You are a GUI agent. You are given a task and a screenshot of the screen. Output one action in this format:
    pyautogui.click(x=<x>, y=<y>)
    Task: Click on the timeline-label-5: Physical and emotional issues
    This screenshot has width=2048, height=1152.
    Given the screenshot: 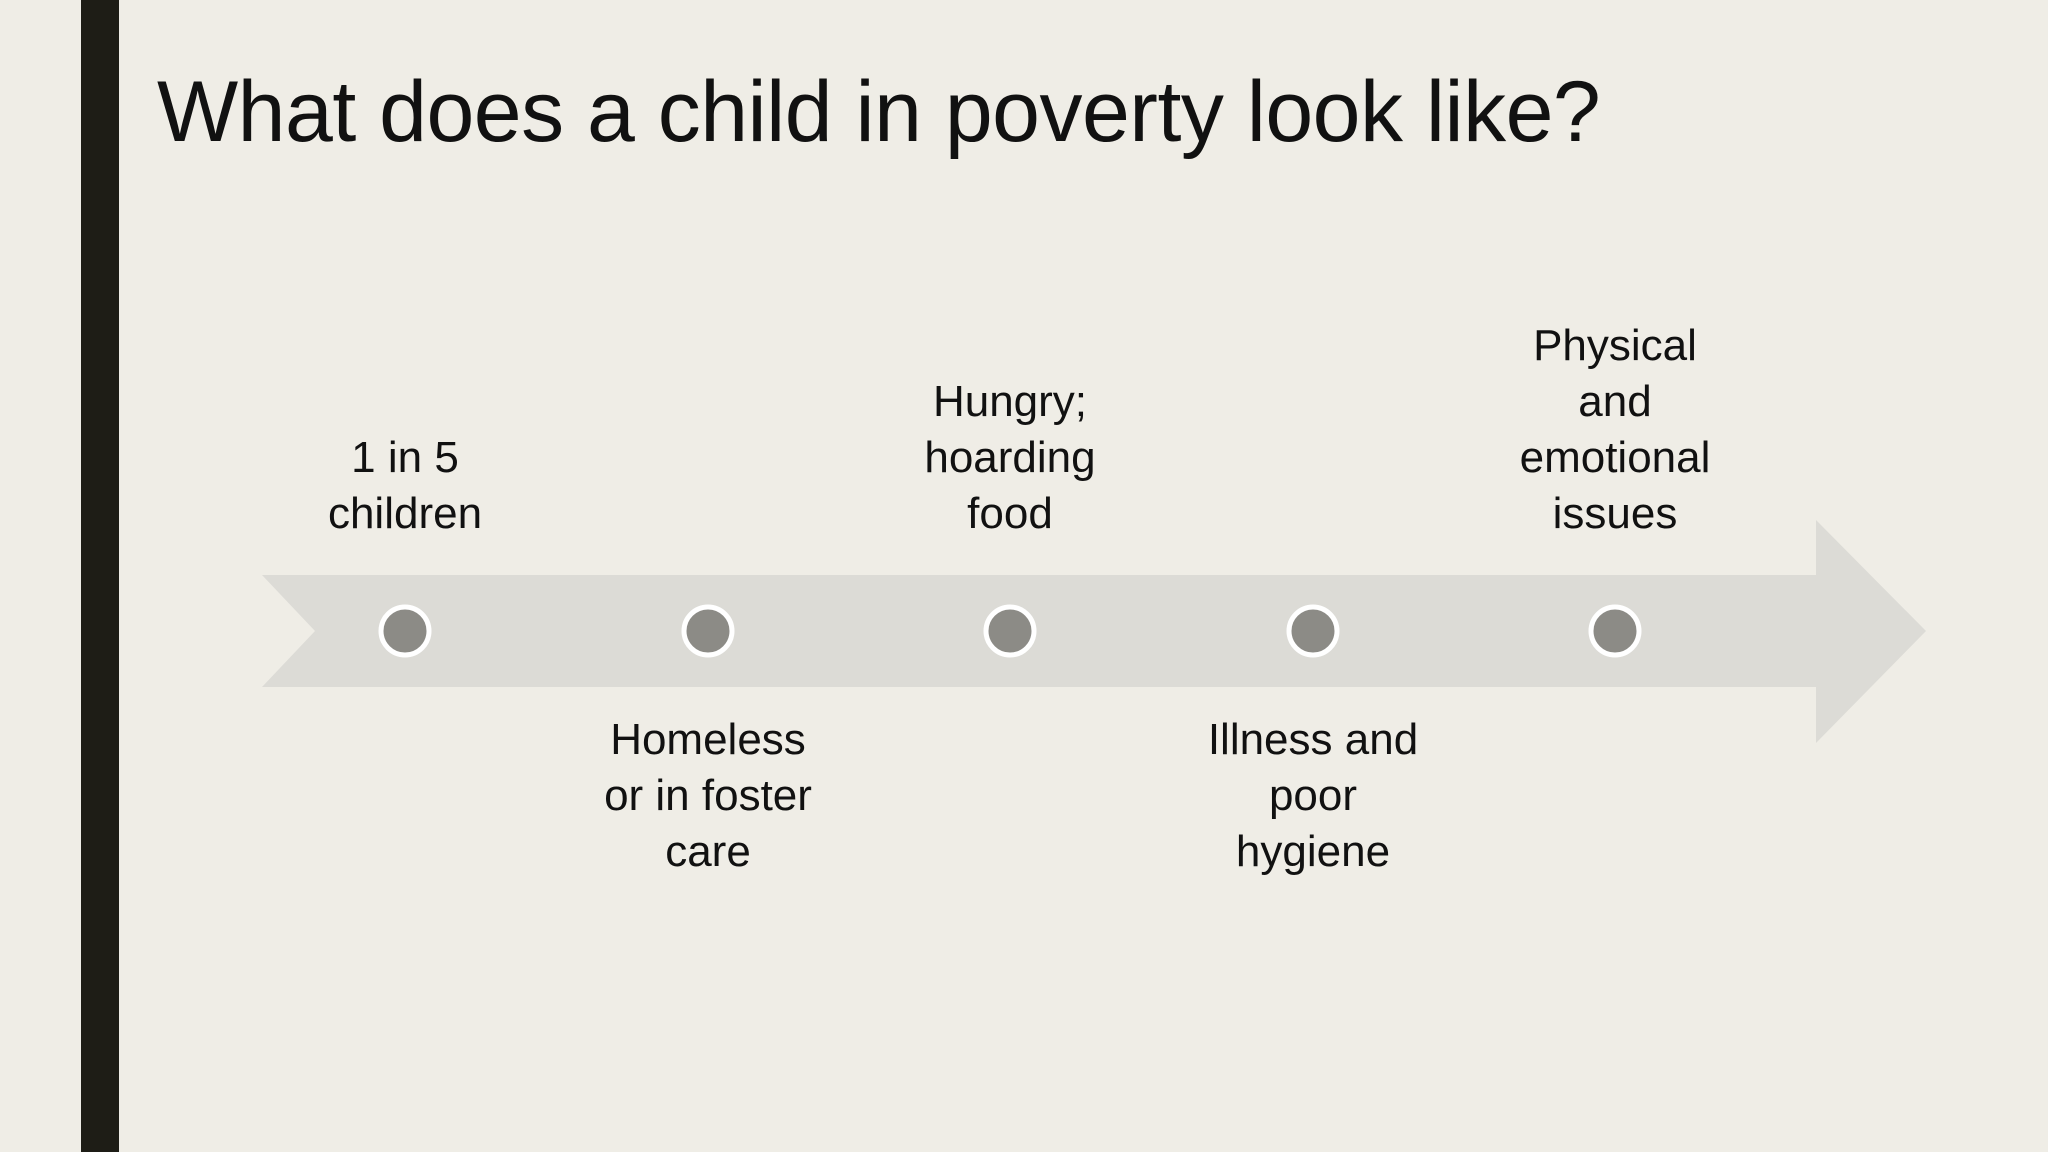 What is the action you would take?
    pyautogui.click(x=1615, y=429)
    